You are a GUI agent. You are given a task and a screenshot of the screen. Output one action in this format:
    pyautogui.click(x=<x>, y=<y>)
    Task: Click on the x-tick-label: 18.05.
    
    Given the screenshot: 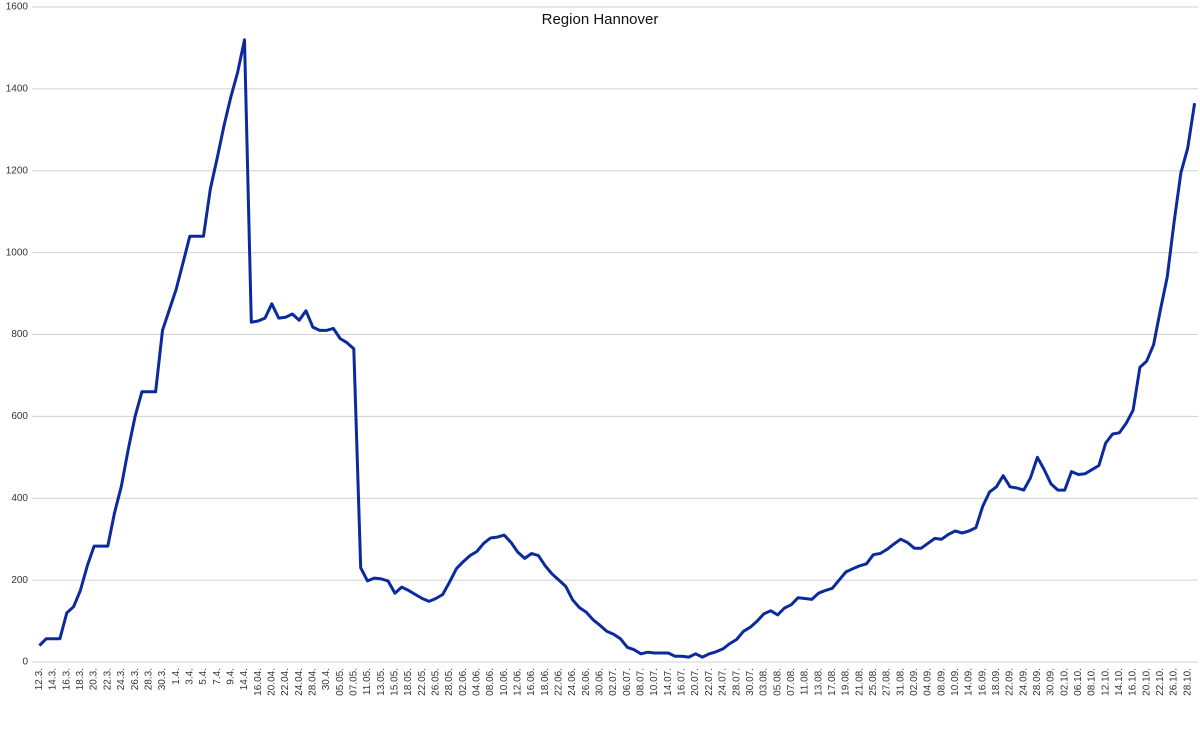 What is the action you would take?
    pyautogui.click(x=408, y=682)
    